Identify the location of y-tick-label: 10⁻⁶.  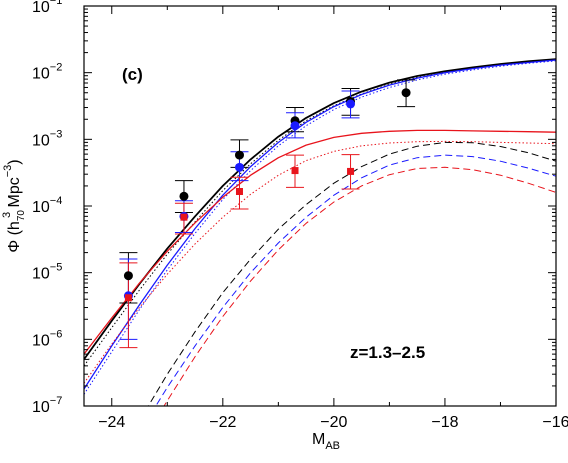
(47, 338).